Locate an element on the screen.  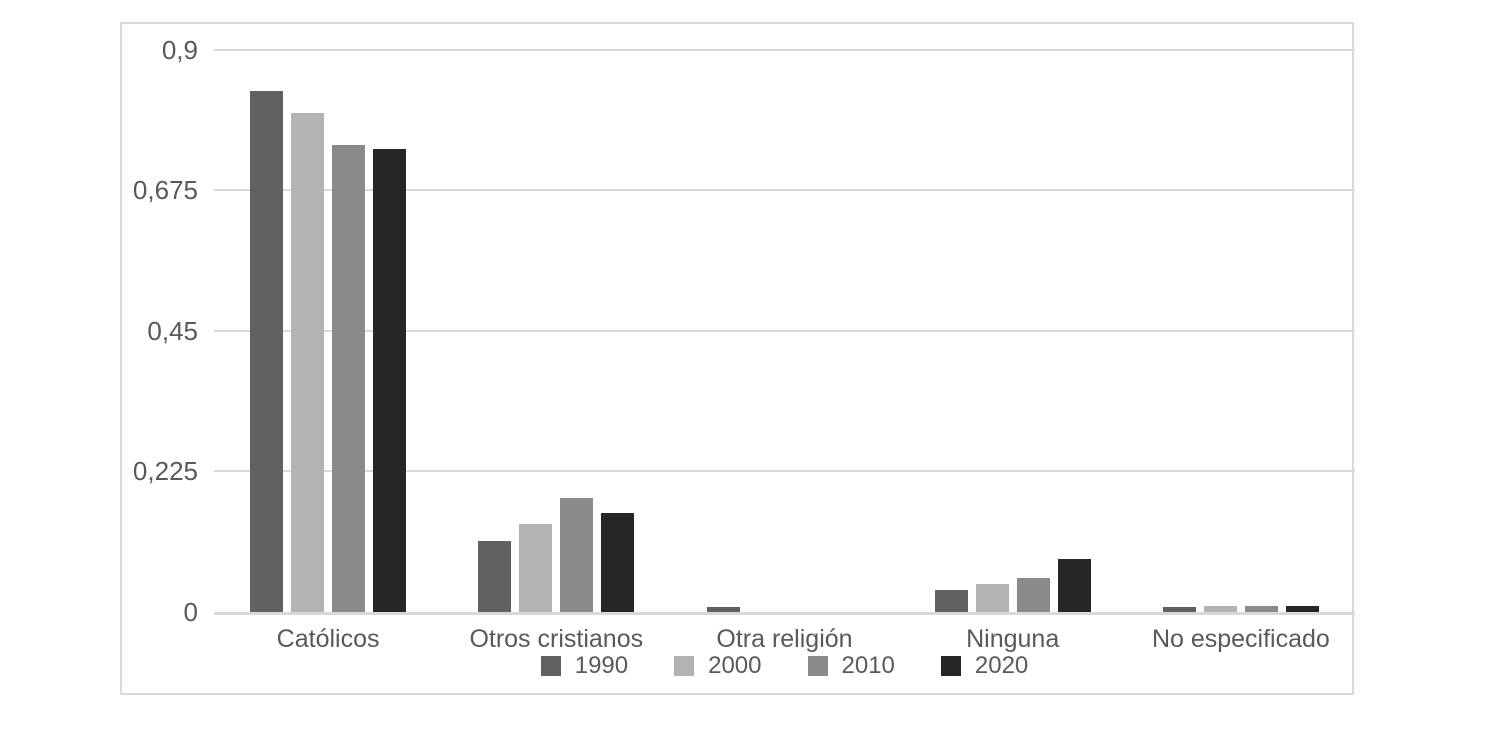
x-axis-line is located at coordinates (784, 613).